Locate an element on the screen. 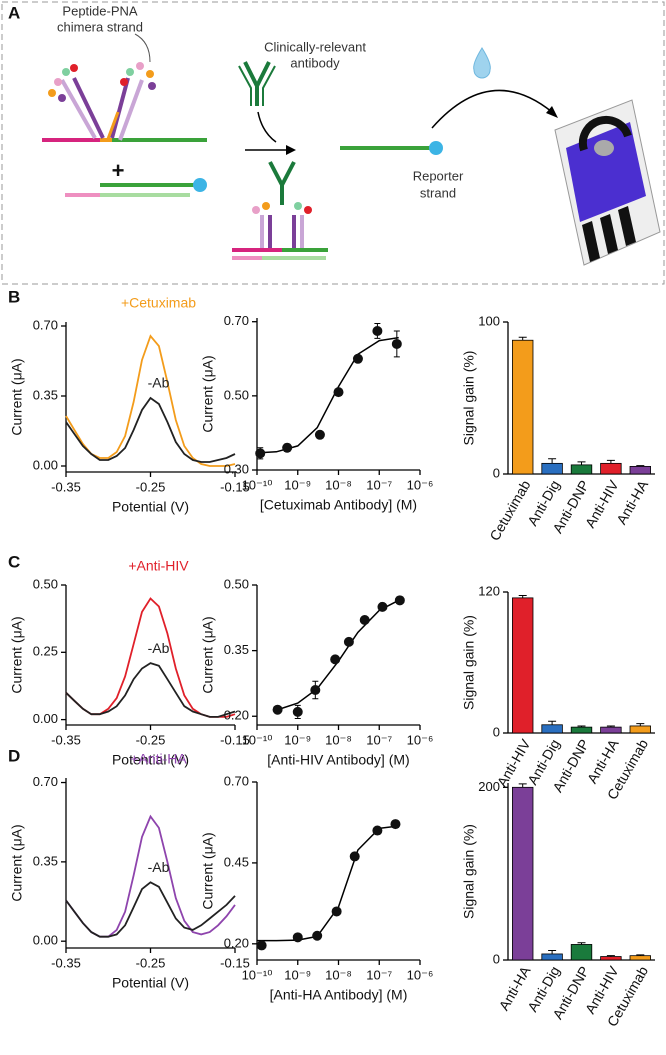  y-tick-label: 0.25 is located at coordinates (45, 651).